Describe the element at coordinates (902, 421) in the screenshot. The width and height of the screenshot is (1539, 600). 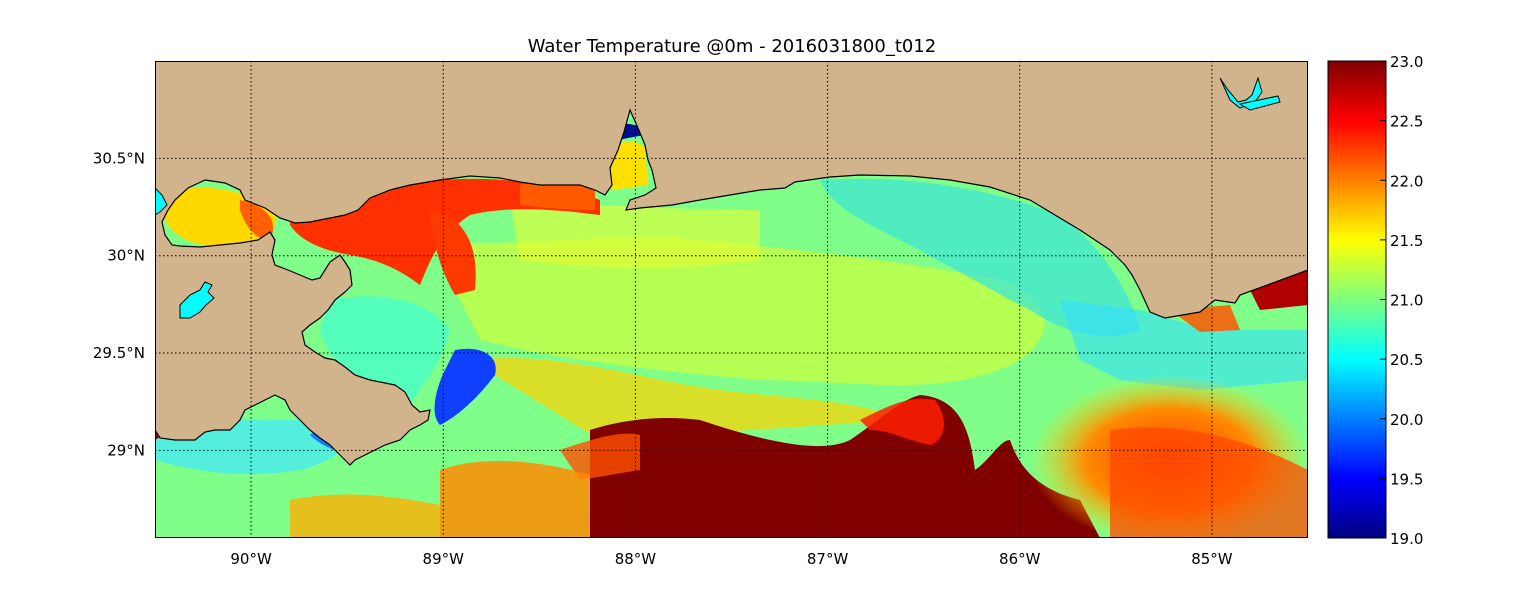
I see `warm-eddy-ring` at that location.